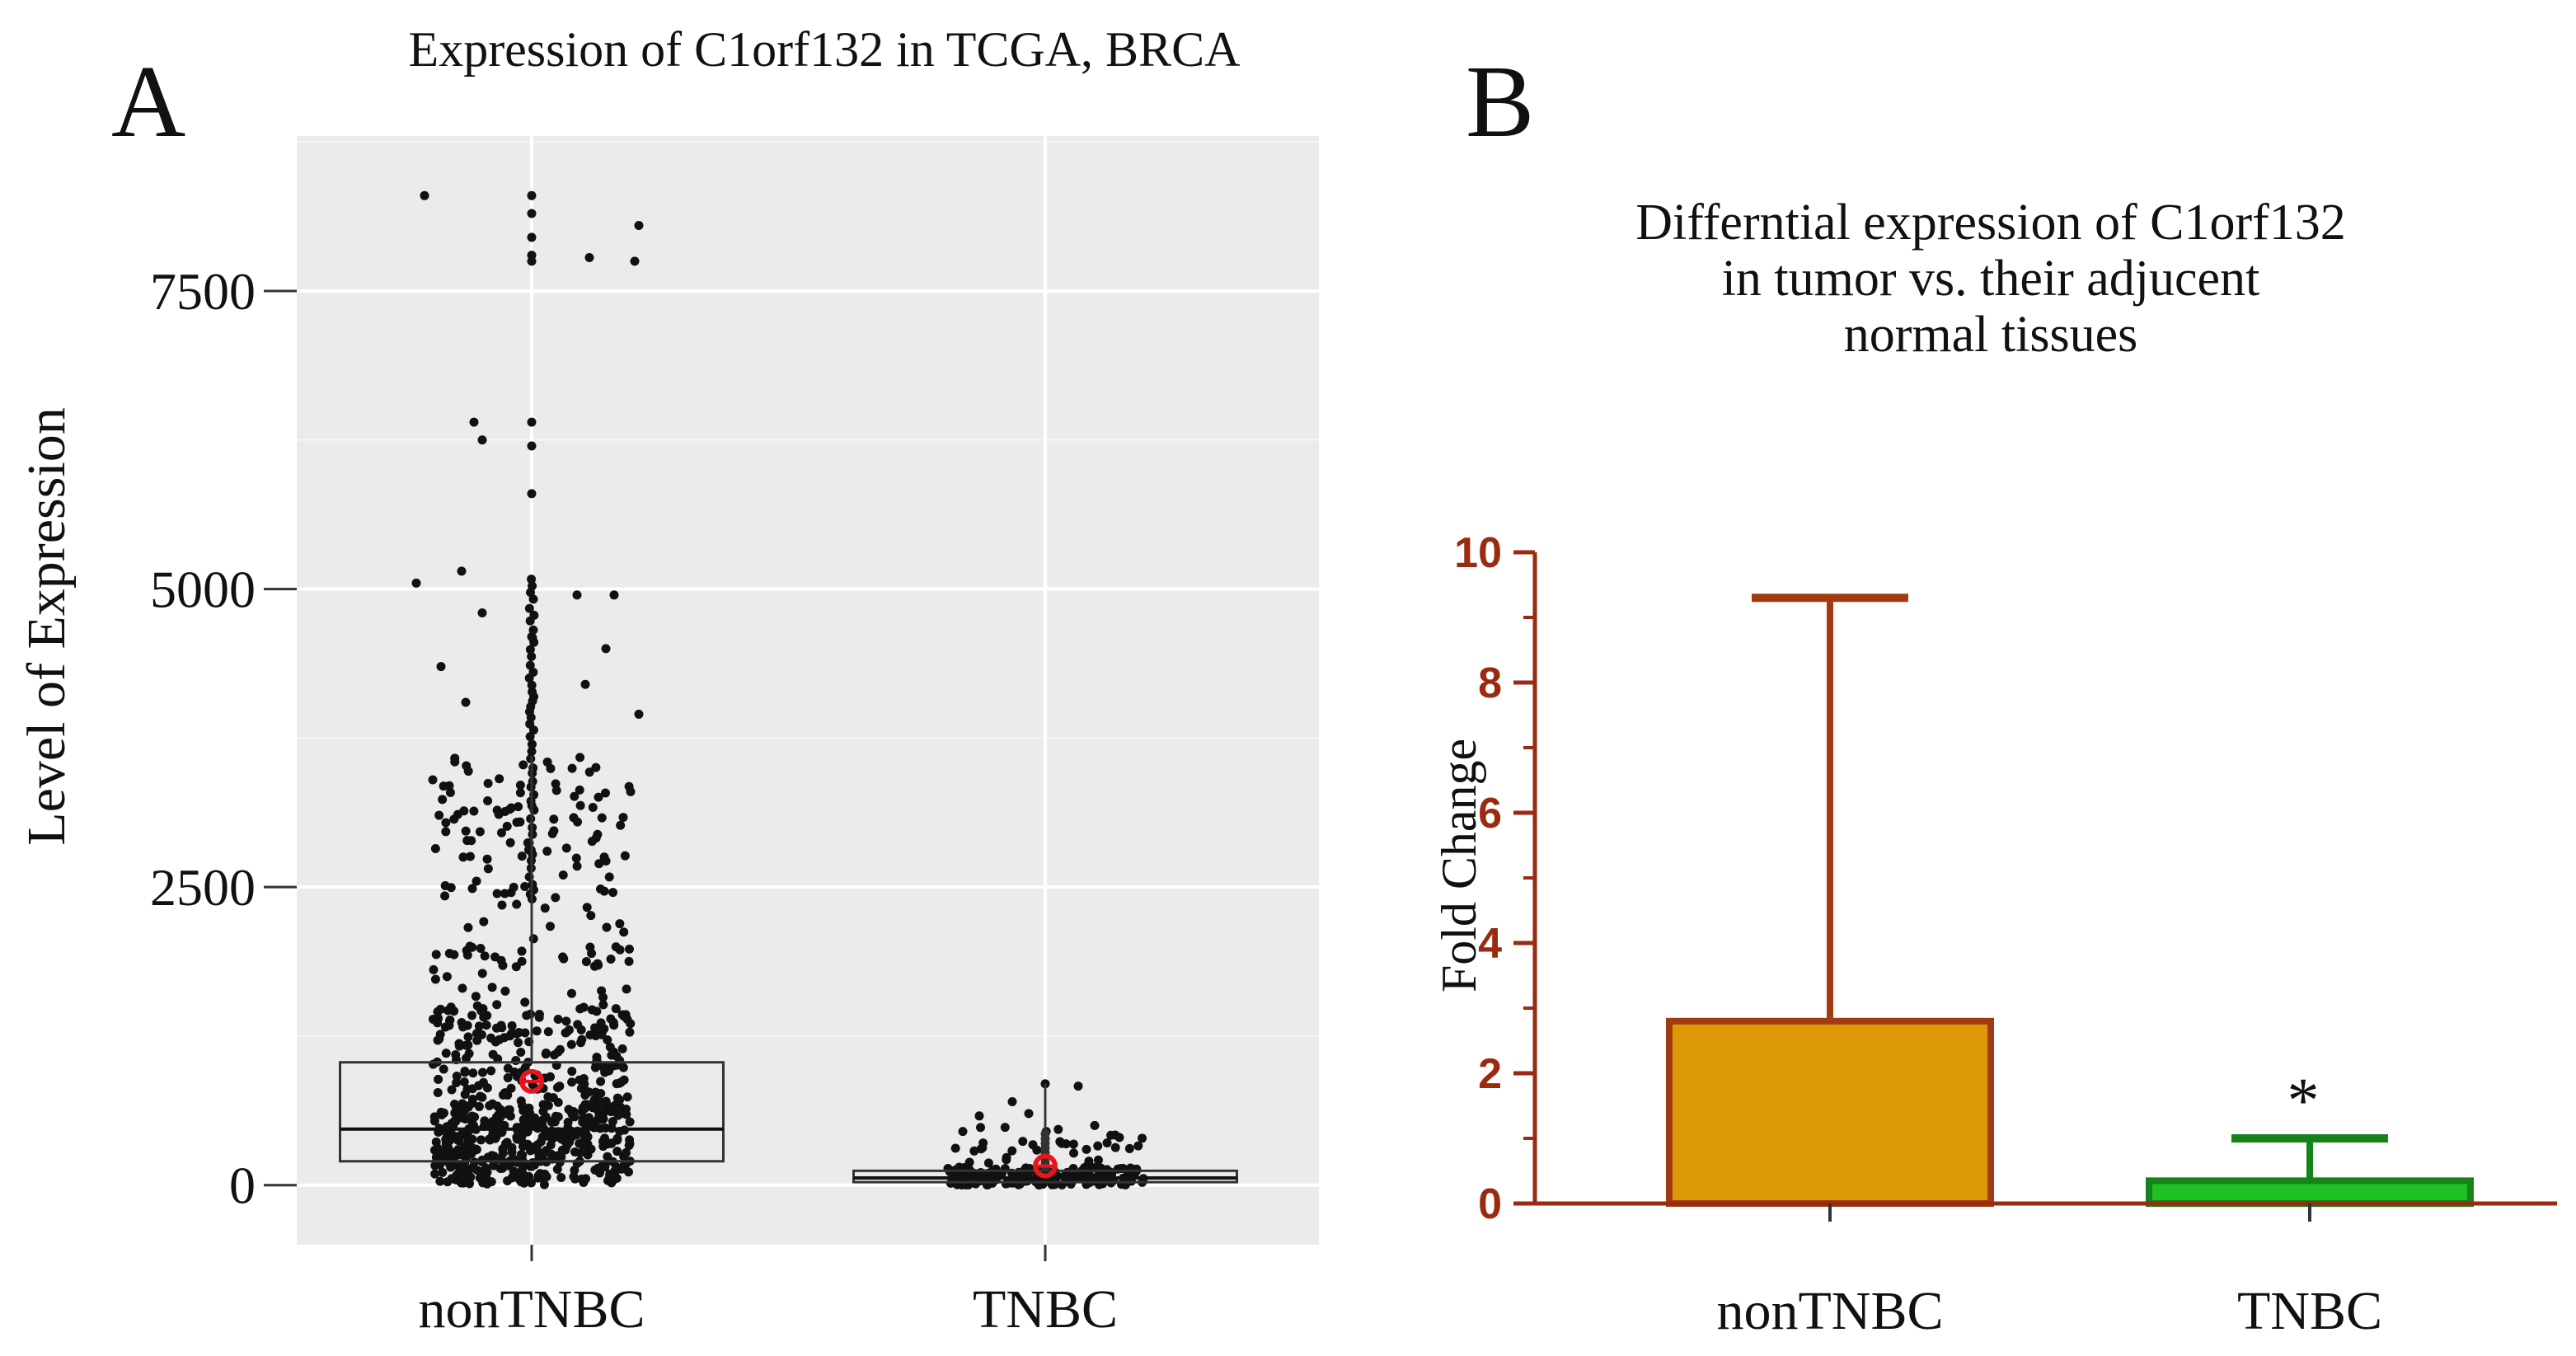 The height and width of the screenshot is (1356, 2576). Describe the element at coordinates (1500, 102) in the screenshot. I see `panel-b-letter: B` at that location.